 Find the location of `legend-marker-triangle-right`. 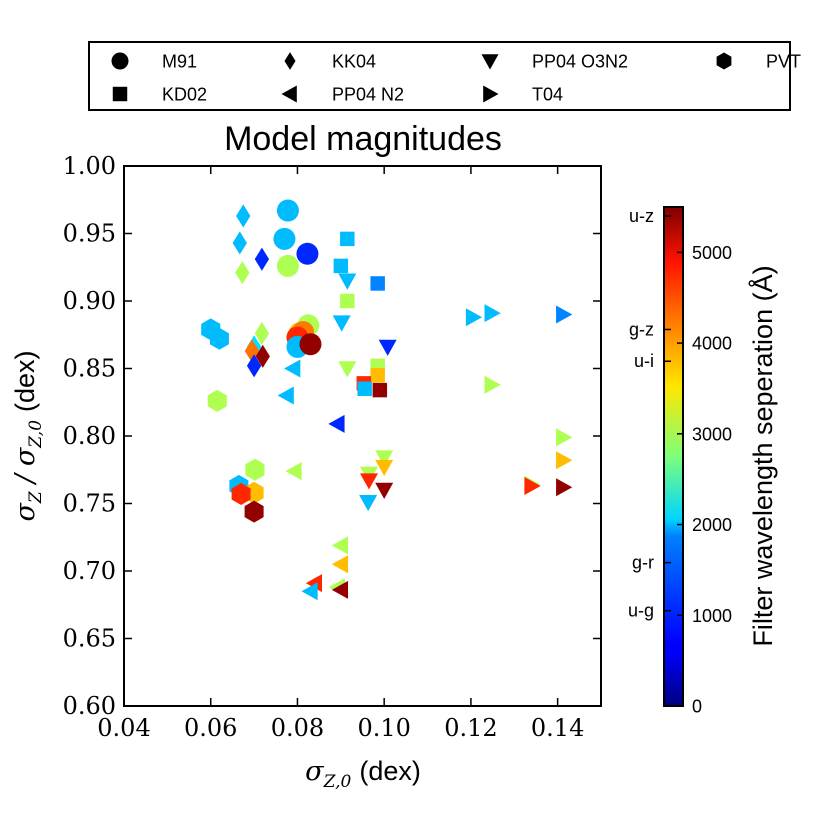

legend-marker-triangle-right is located at coordinates (491, 94).